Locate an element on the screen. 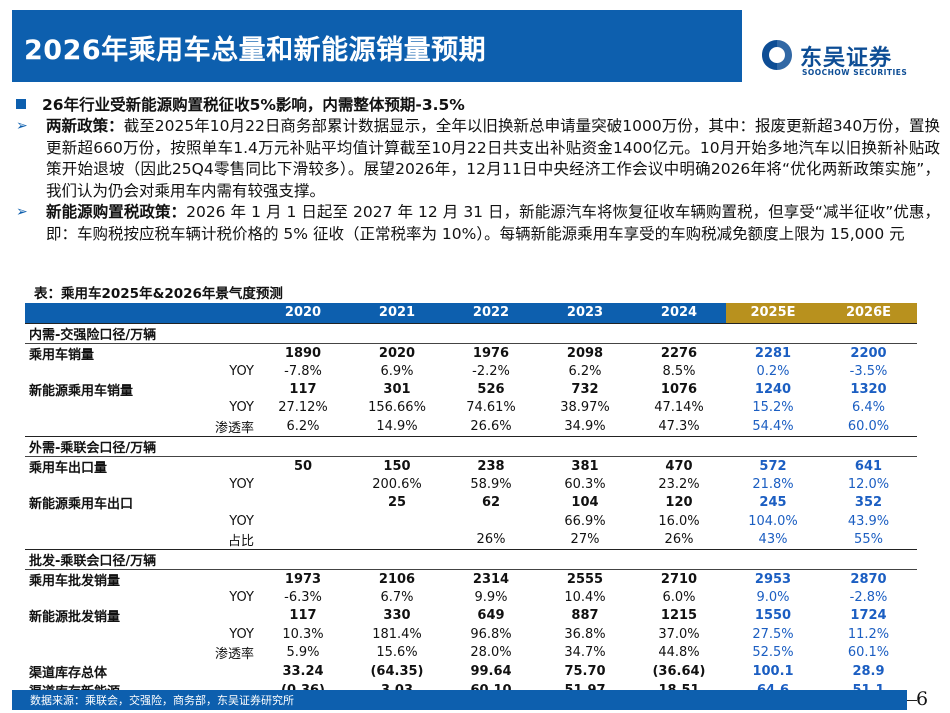 The width and height of the screenshot is (950, 713). table-cell: 21.8% is located at coordinates (773, 484).